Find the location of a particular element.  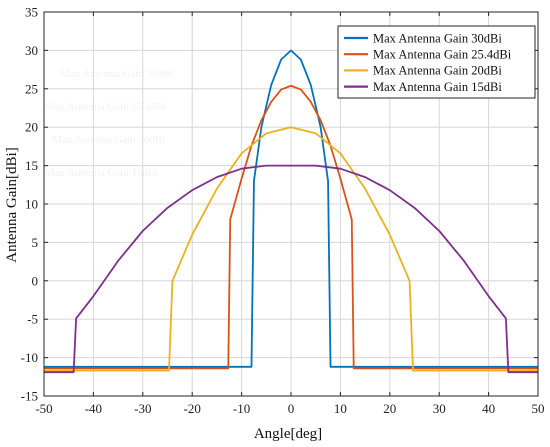

x-tick-label: -10 is located at coordinates (241, 408).